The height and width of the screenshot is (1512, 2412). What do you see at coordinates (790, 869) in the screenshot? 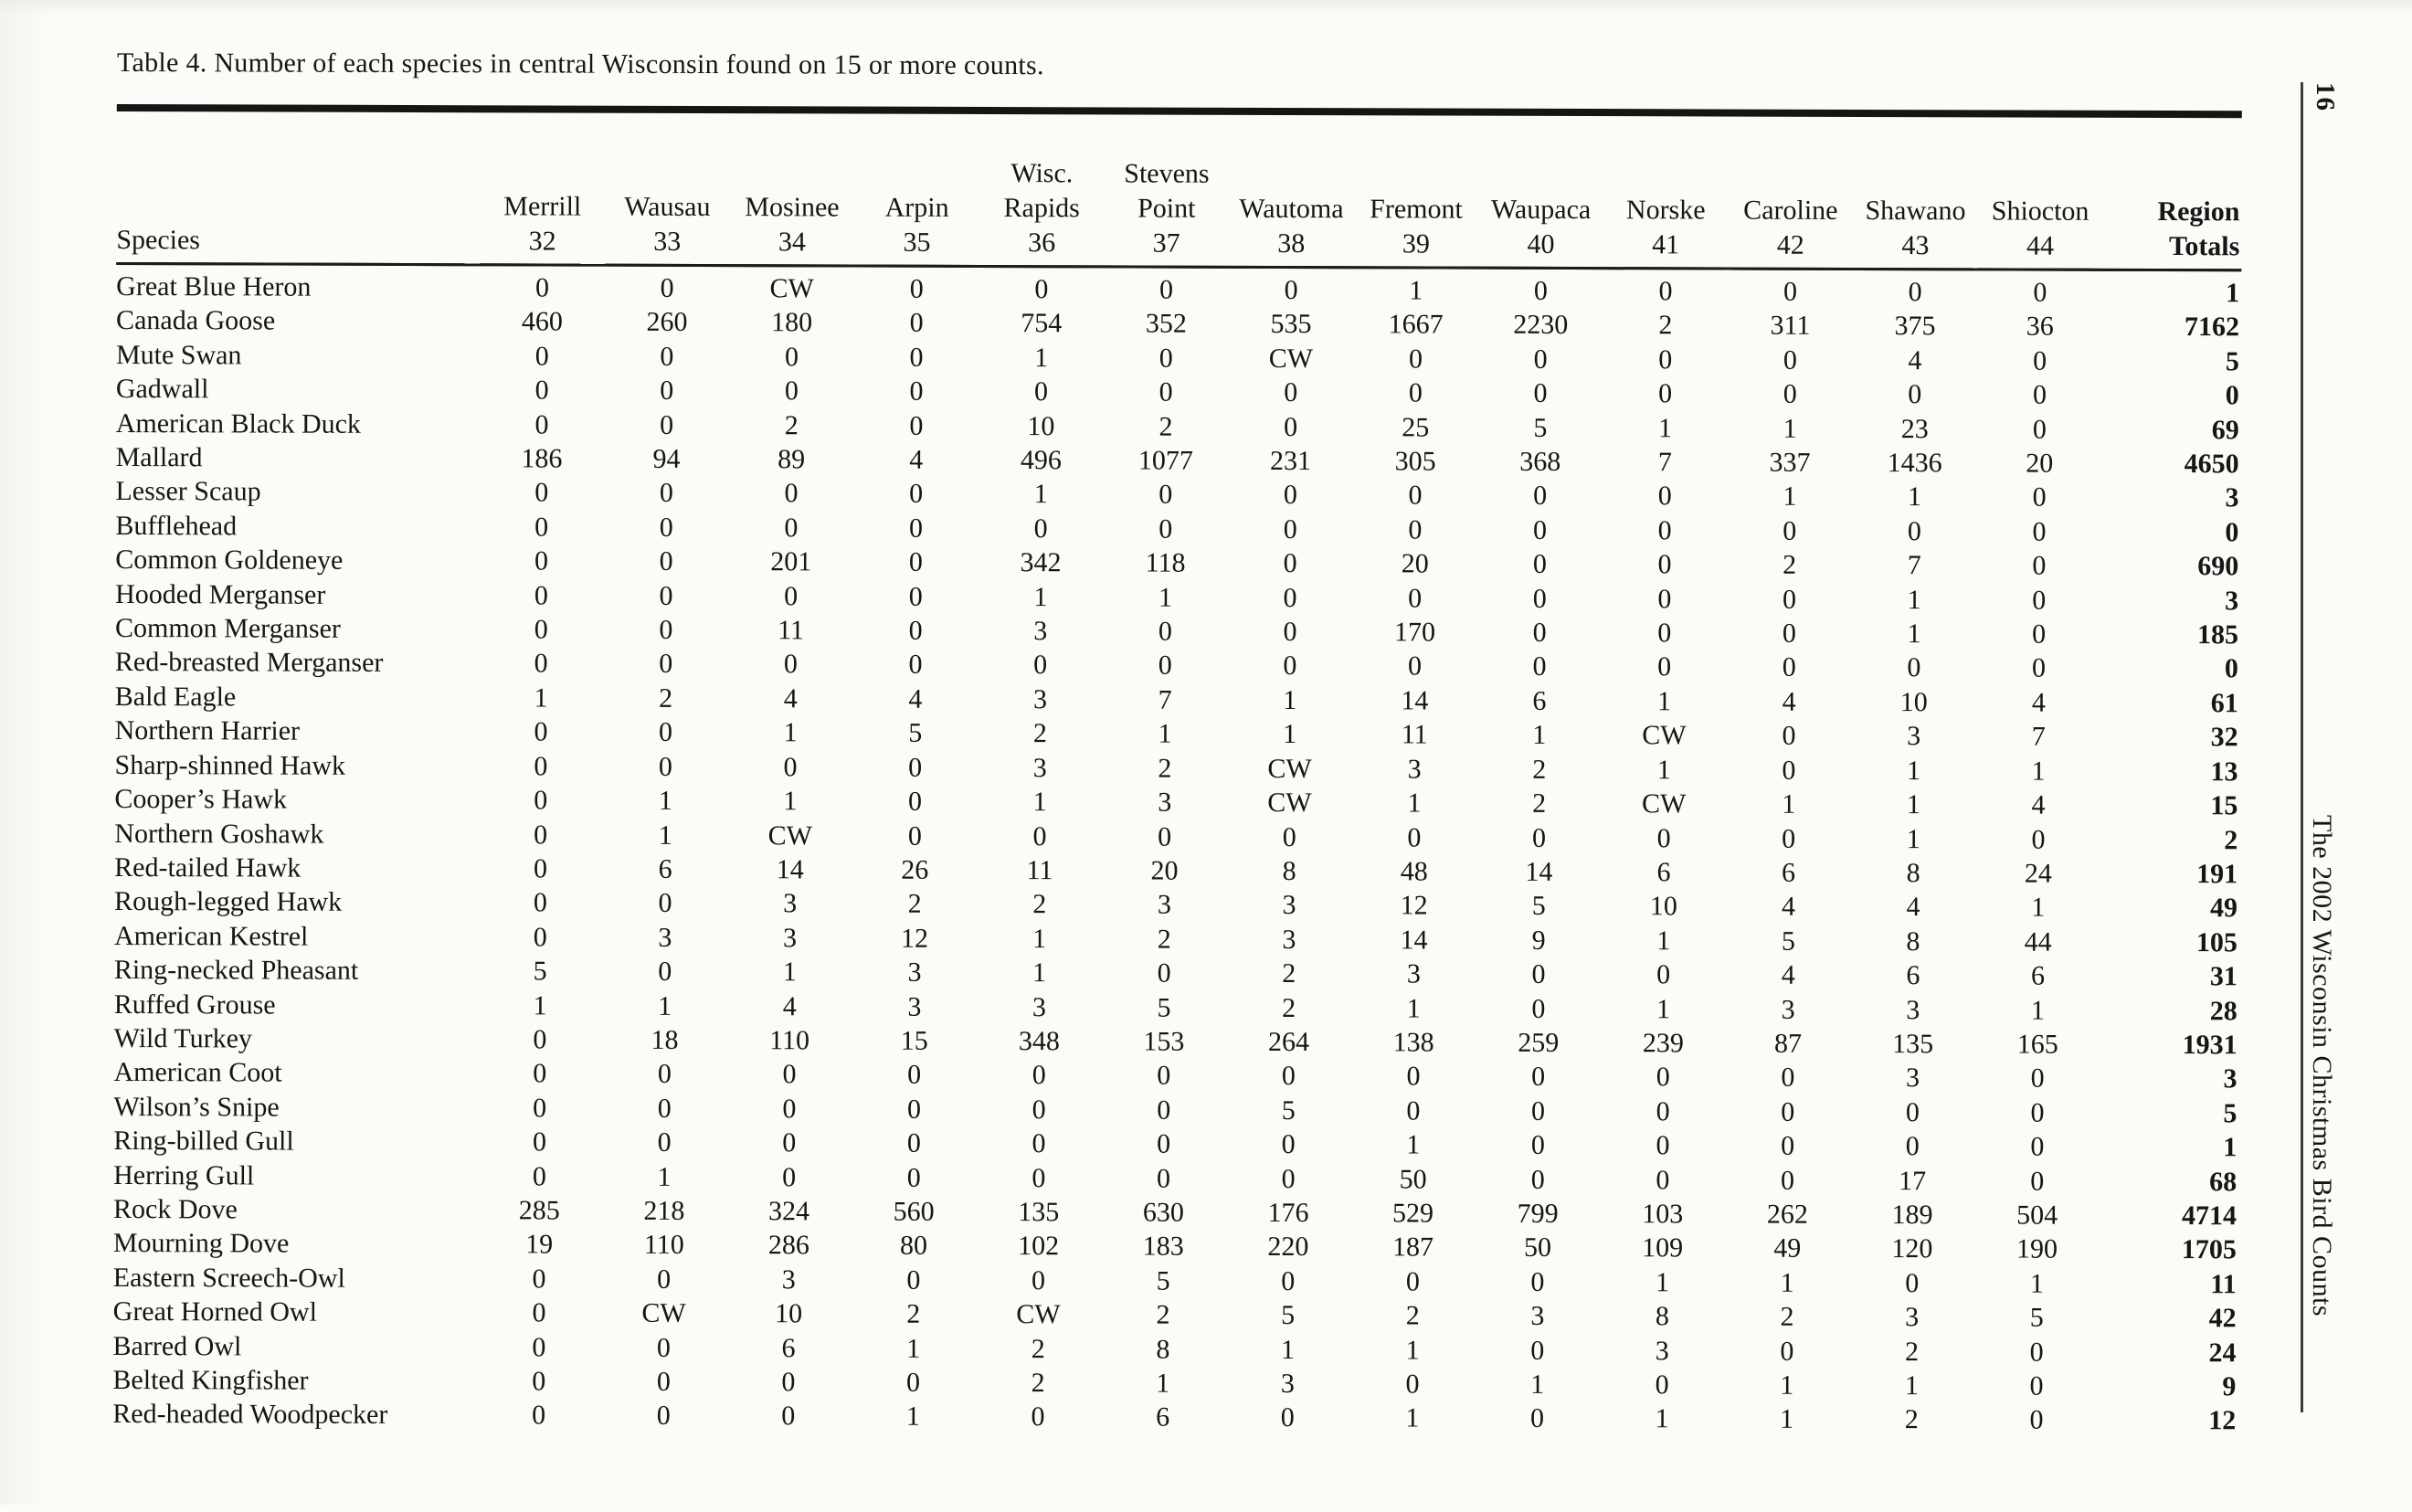
I see `count-cell: 14` at bounding box center [790, 869].